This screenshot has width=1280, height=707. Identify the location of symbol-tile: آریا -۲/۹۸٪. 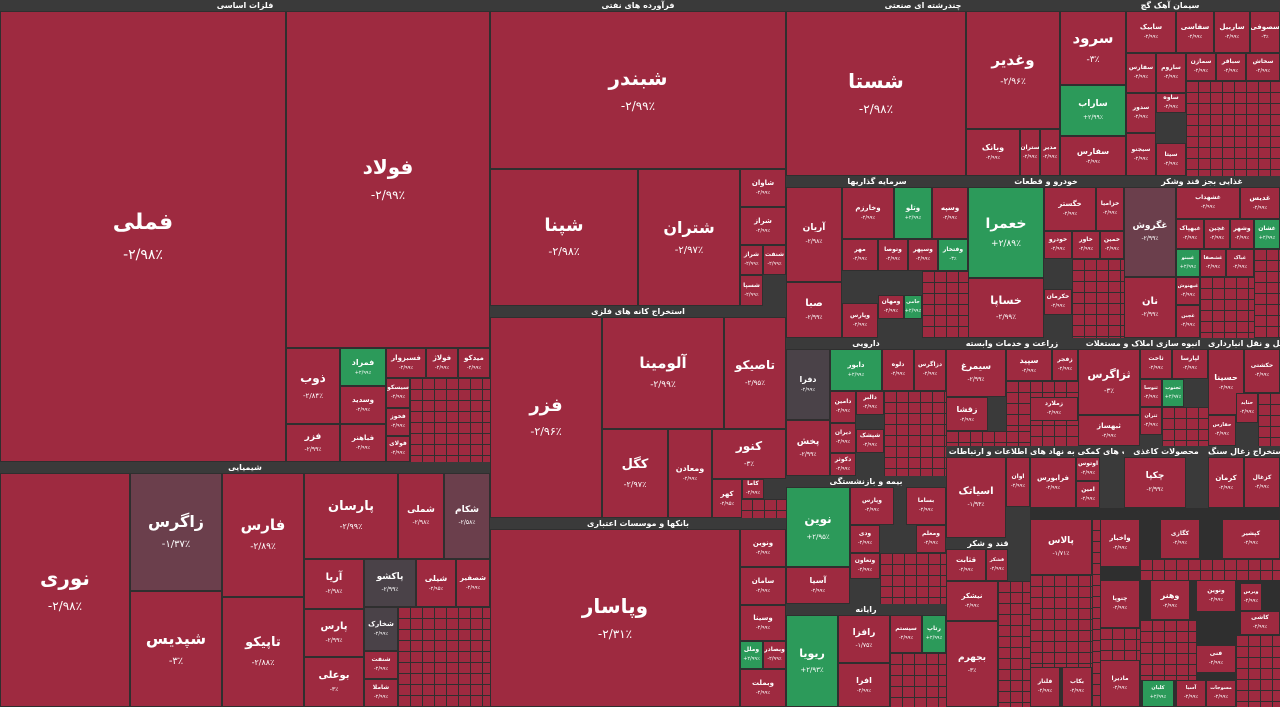
(334, 584).